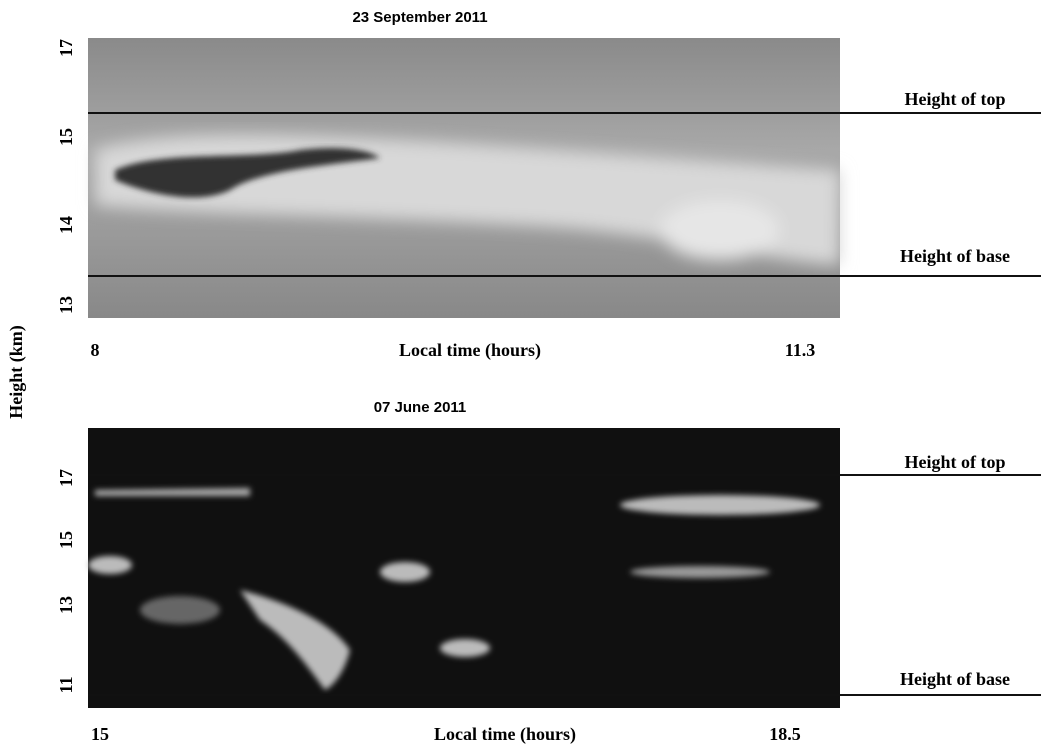 The height and width of the screenshot is (744, 1041). What do you see at coordinates (785, 734) in the screenshot?
I see `x-end-label: 18.5` at bounding box center [785, 734].